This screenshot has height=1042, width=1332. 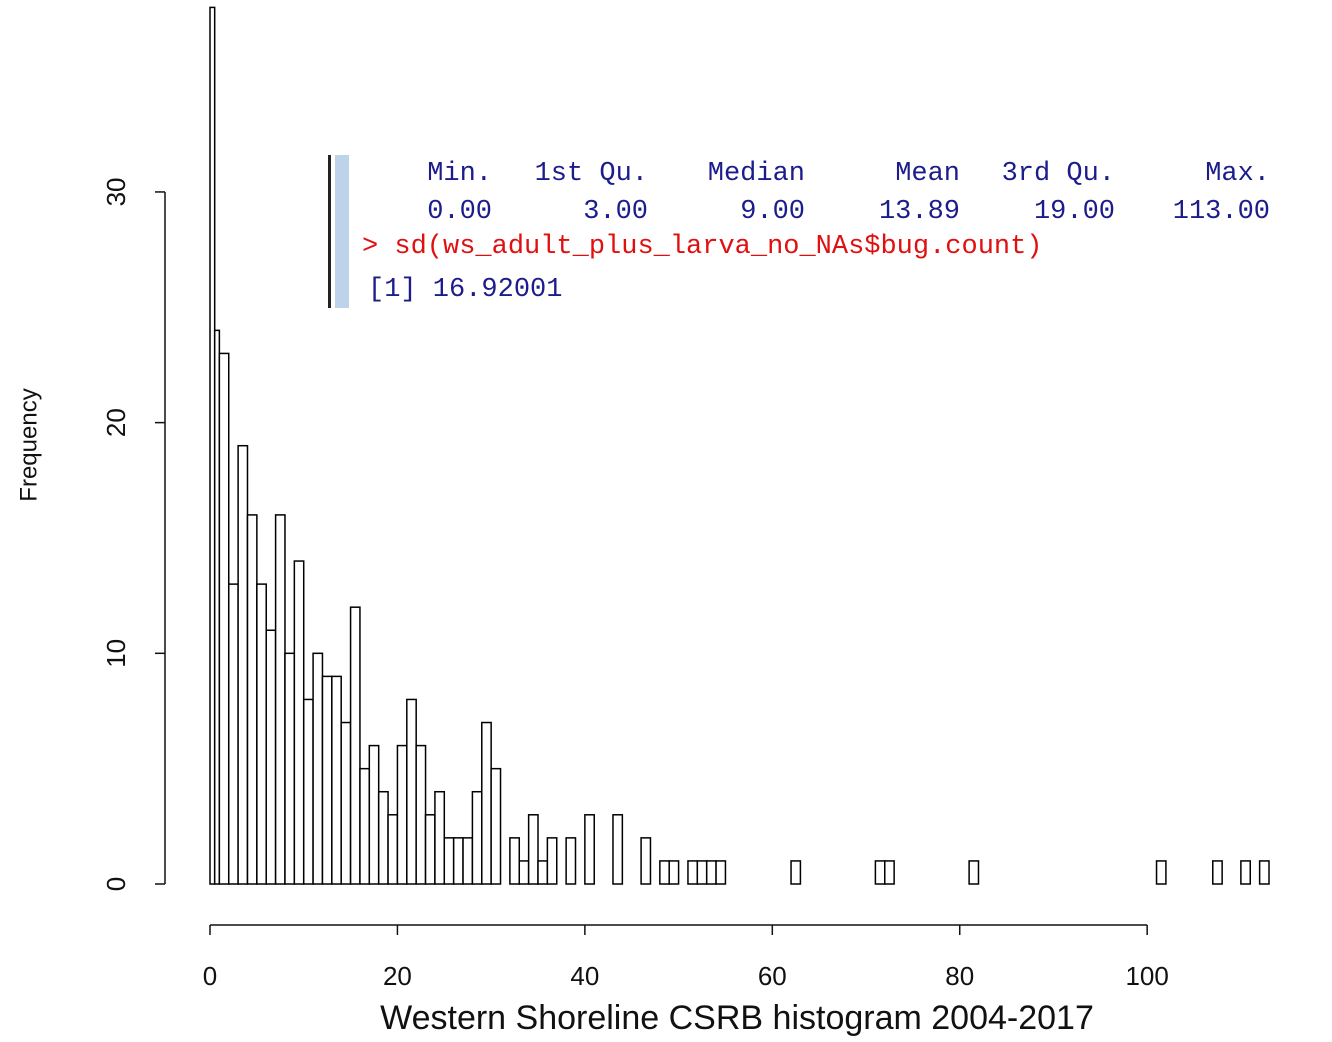 I want to click on y-tick-label: 20, so click(x=116, y=422).